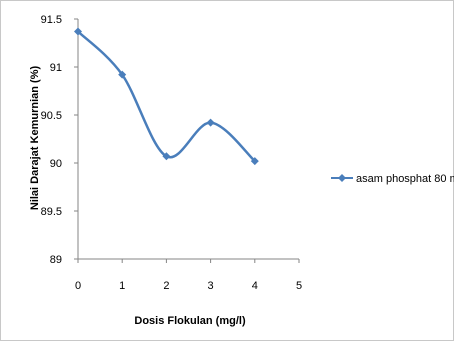 This screenshot has width=454, height=341. What do you see at coordinates (188, 286) in the screenshot?
I see `x-tick-labels: 0 1 2 3 4 5` at bounding box center [188, 286].